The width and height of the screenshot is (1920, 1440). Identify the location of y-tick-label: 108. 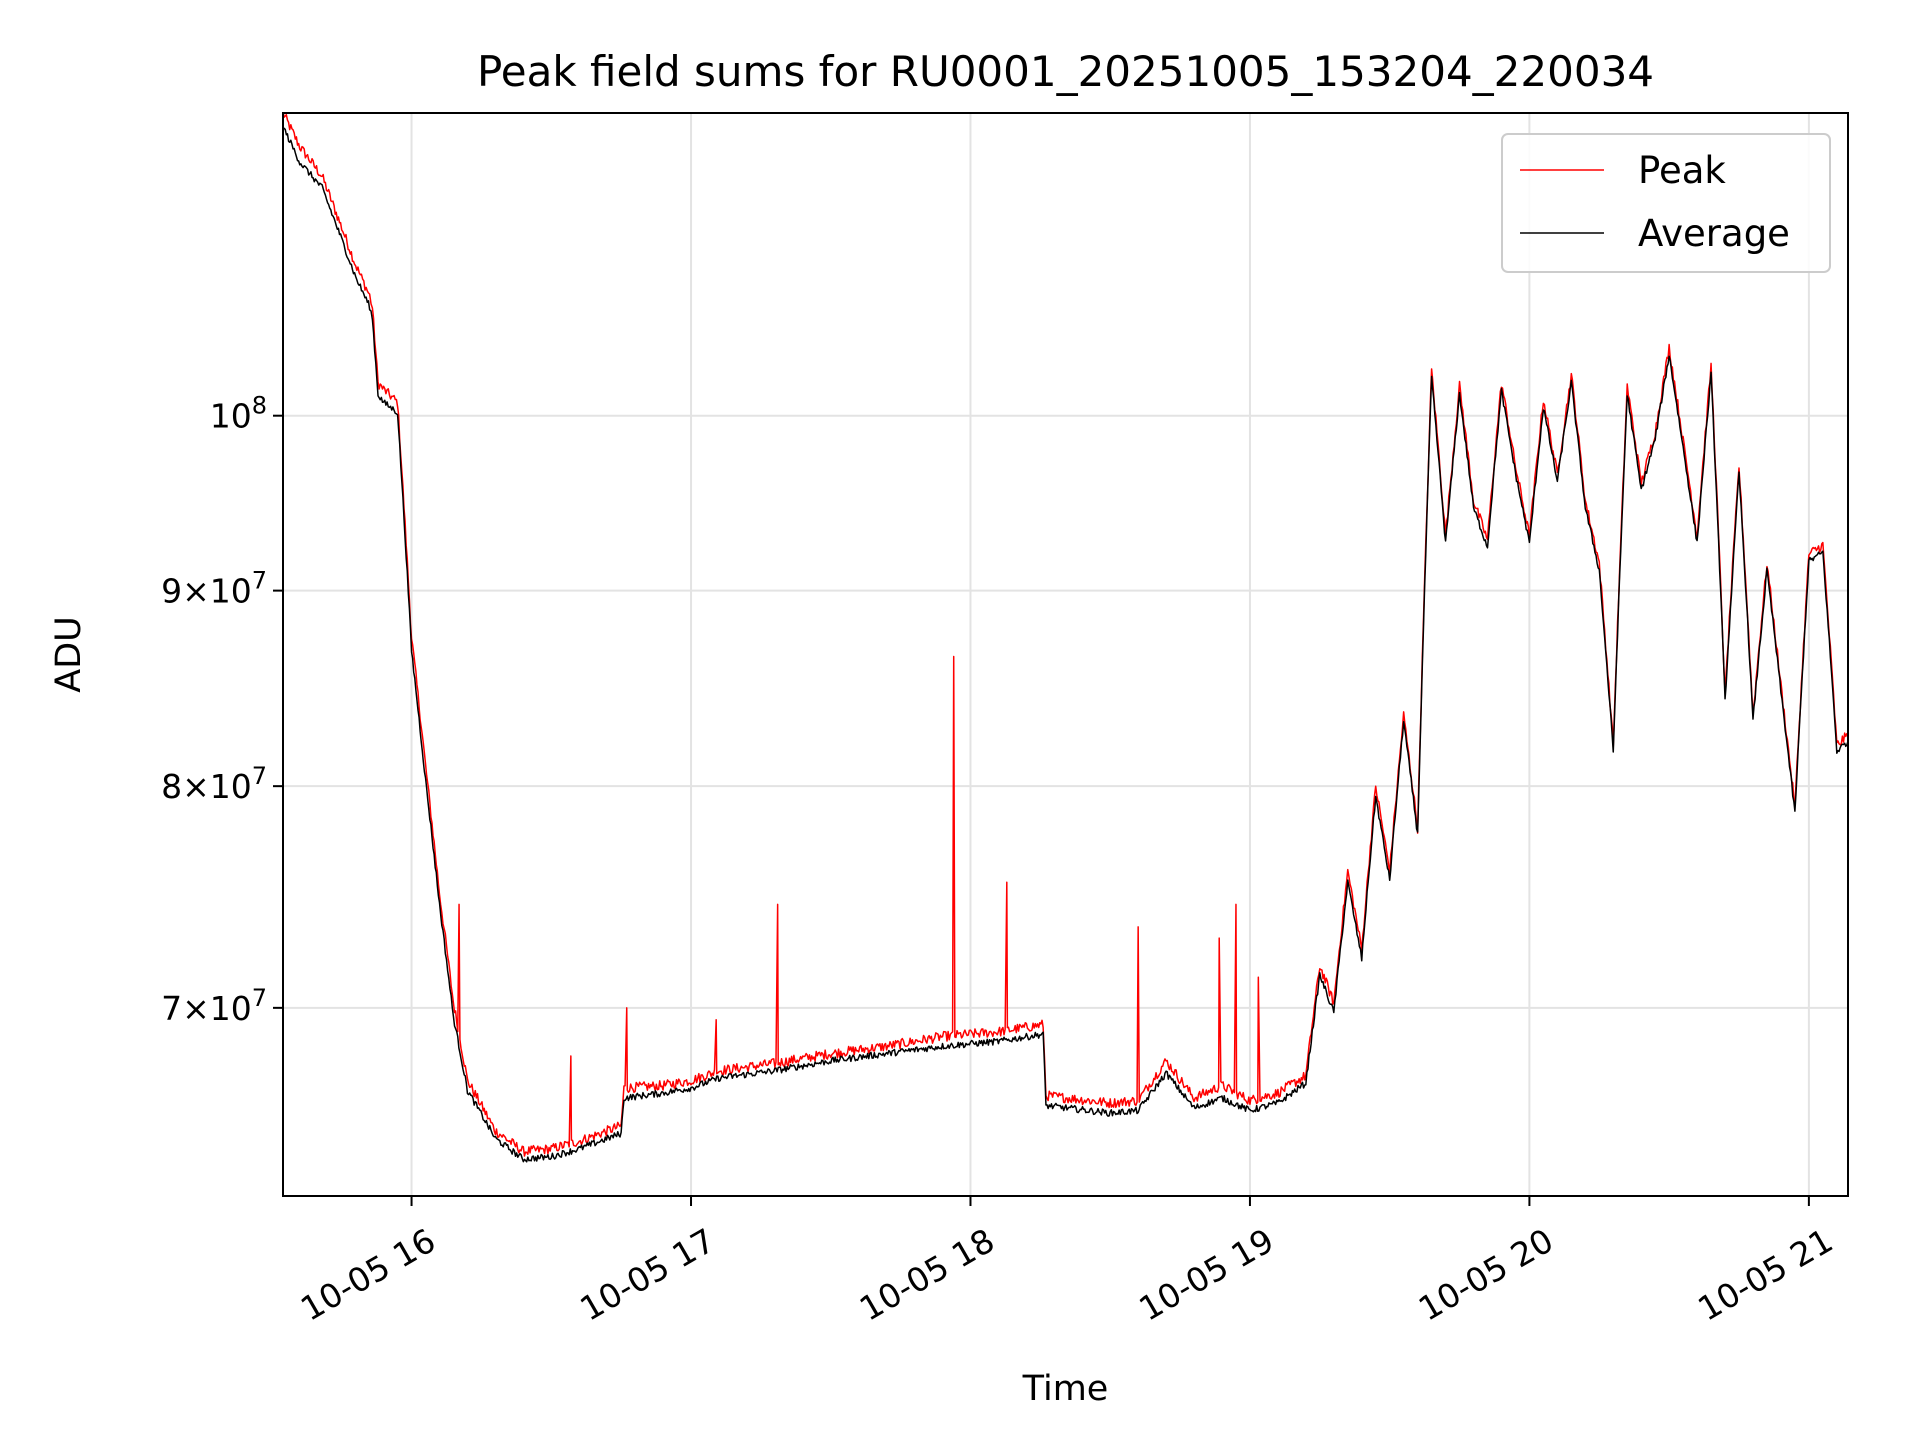
(238, 414).